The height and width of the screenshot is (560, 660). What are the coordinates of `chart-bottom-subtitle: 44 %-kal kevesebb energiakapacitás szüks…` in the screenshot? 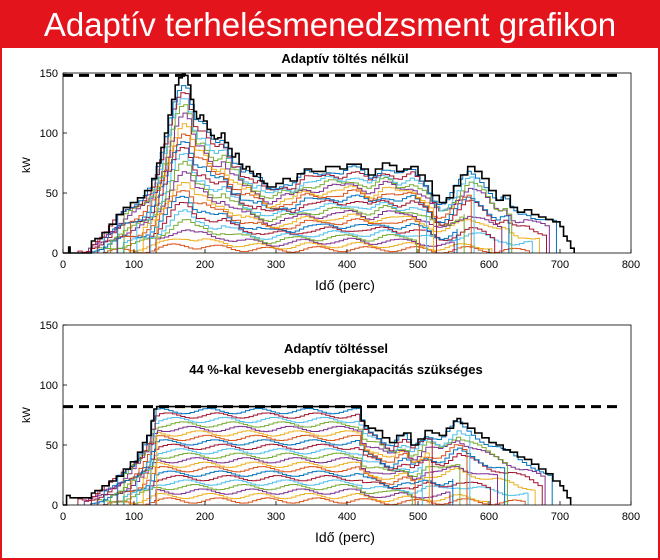 It's located at (335, 369).